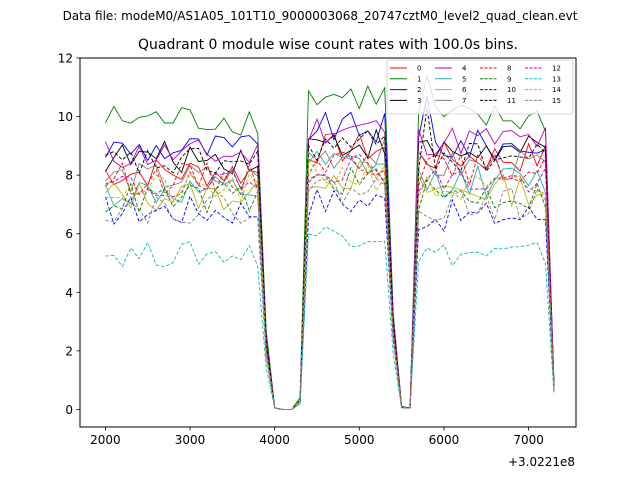  What do you see at coordinates (464, 69) in the screenshot?
I see `legend-label-4: 4` at bounding box center [464, 69].